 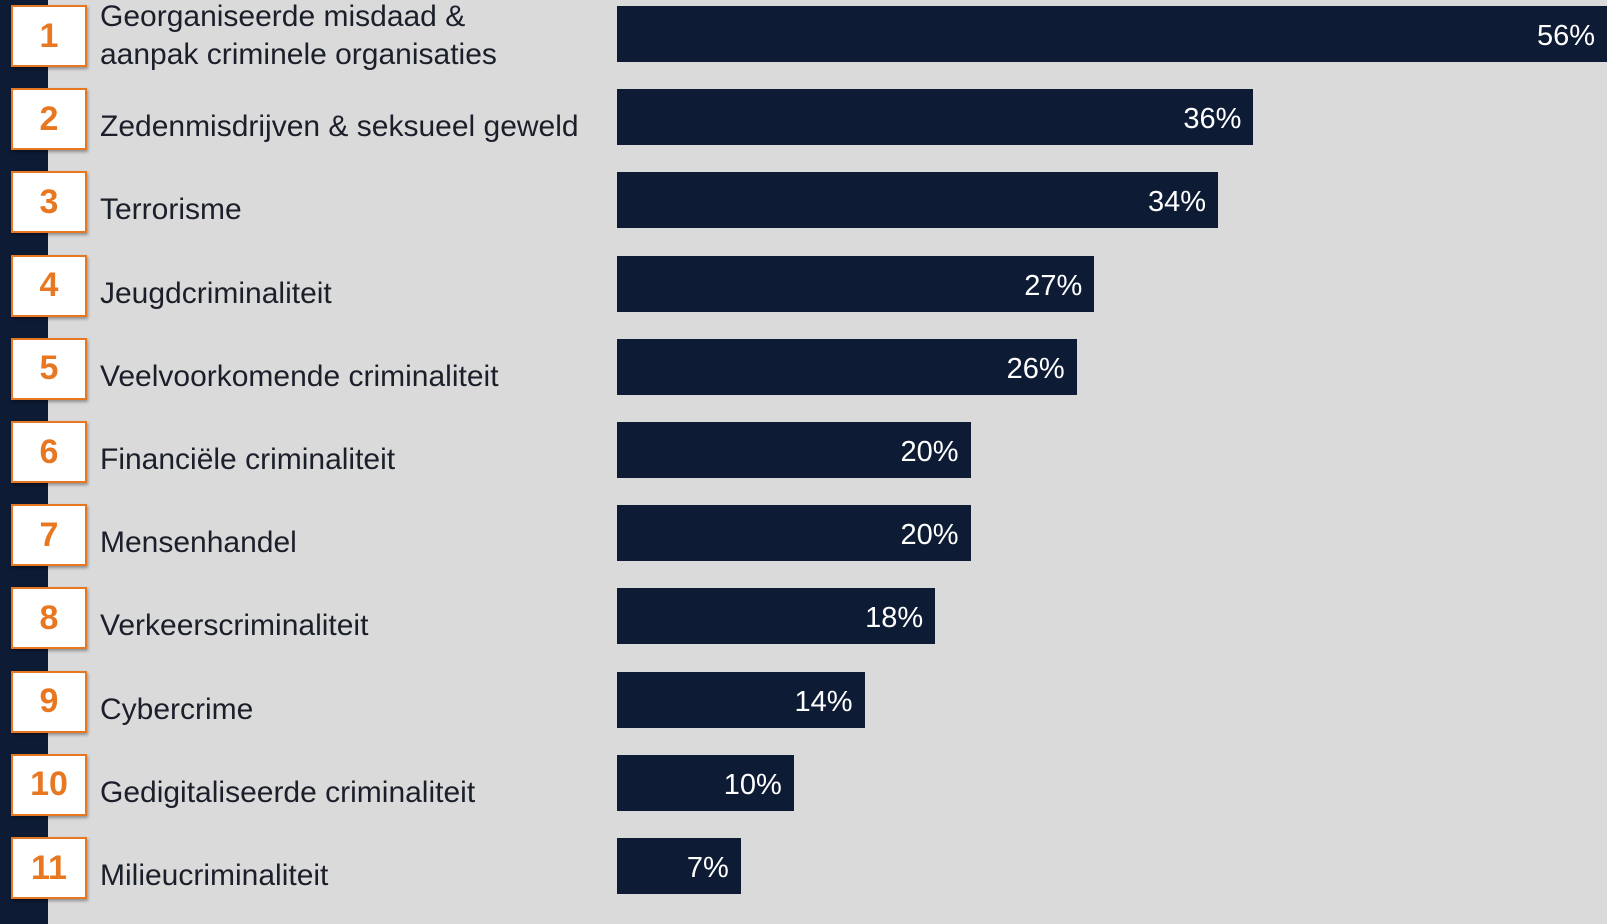 I want to click on bar-value-label: 7%, so click(x=707, y=868).